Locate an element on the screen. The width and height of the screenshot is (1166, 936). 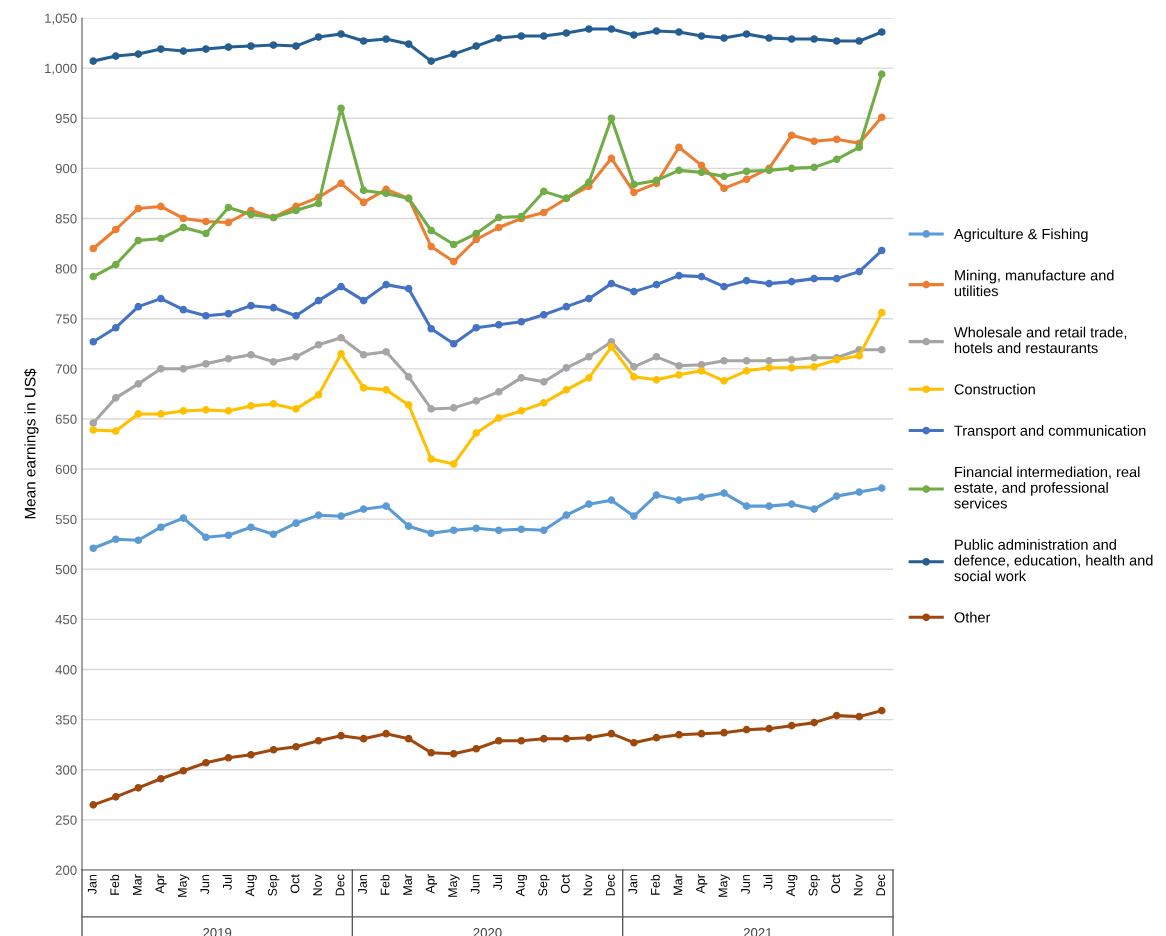
y-tick-label: 550 is located at coordinates (66, 519).